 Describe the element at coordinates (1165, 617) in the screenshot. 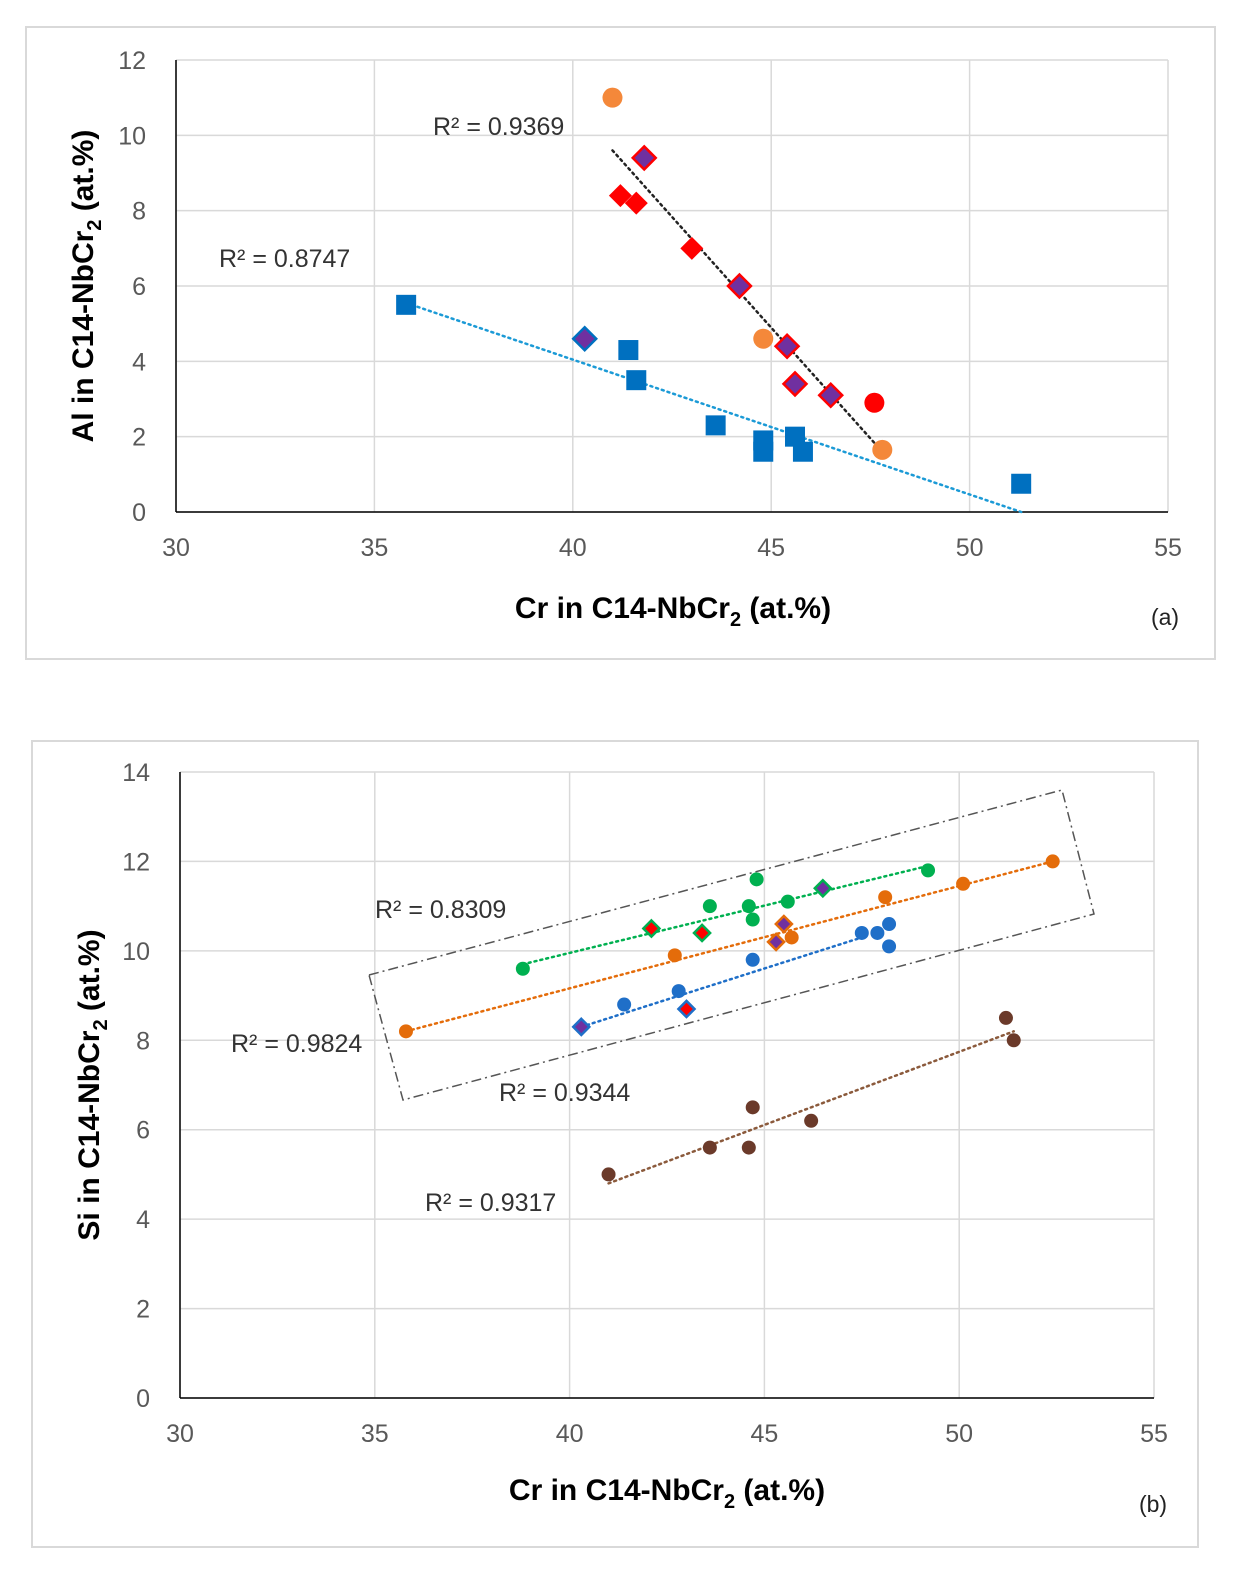

I see `panel-label: (a)` at that location.